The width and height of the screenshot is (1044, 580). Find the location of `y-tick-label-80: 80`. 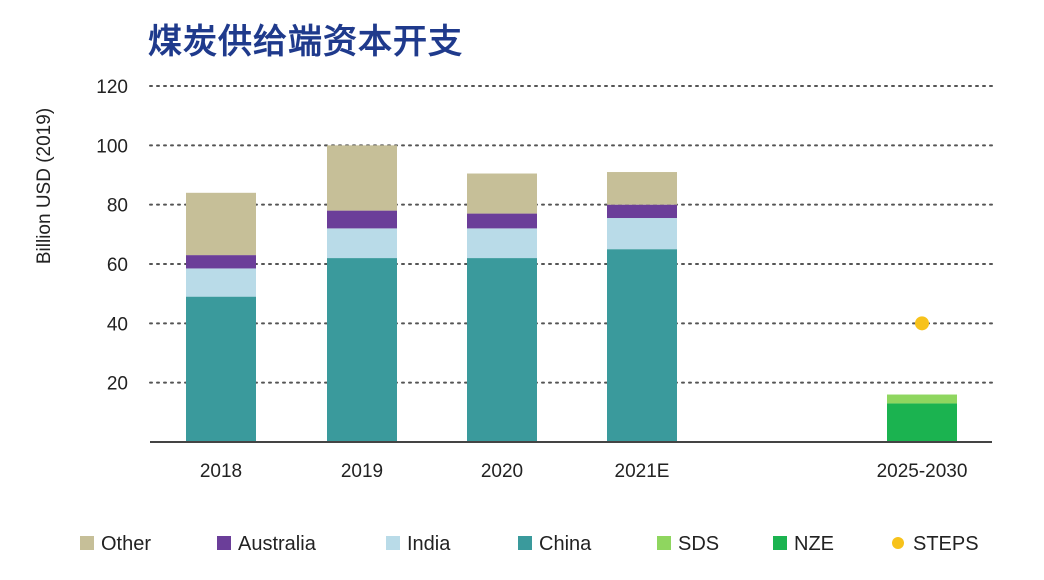

y-tick-label-80: 80 is located at coordinates (117, 206).